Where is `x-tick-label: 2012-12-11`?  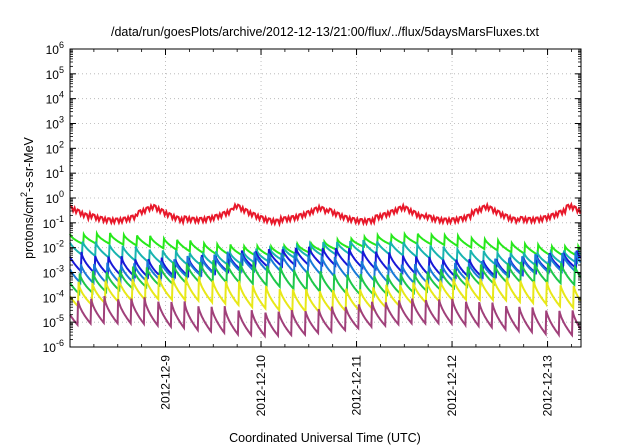 x-tick-label: 2012-12-11 is located at coordinates (357, 385).